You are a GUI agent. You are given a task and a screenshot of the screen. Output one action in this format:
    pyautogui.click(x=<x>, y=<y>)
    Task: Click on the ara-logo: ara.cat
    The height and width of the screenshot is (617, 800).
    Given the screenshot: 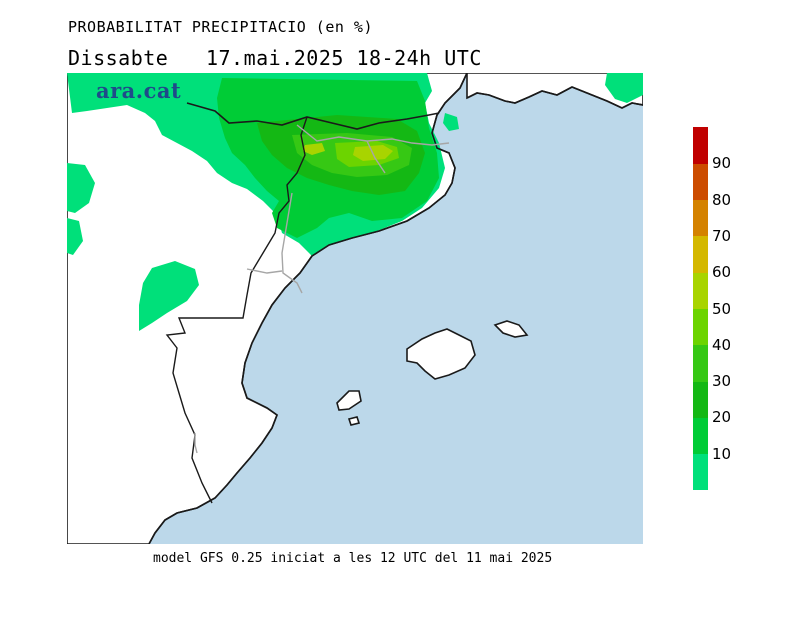 What is the action you would take?
    pyautogui.click(x=139, y=90)
    